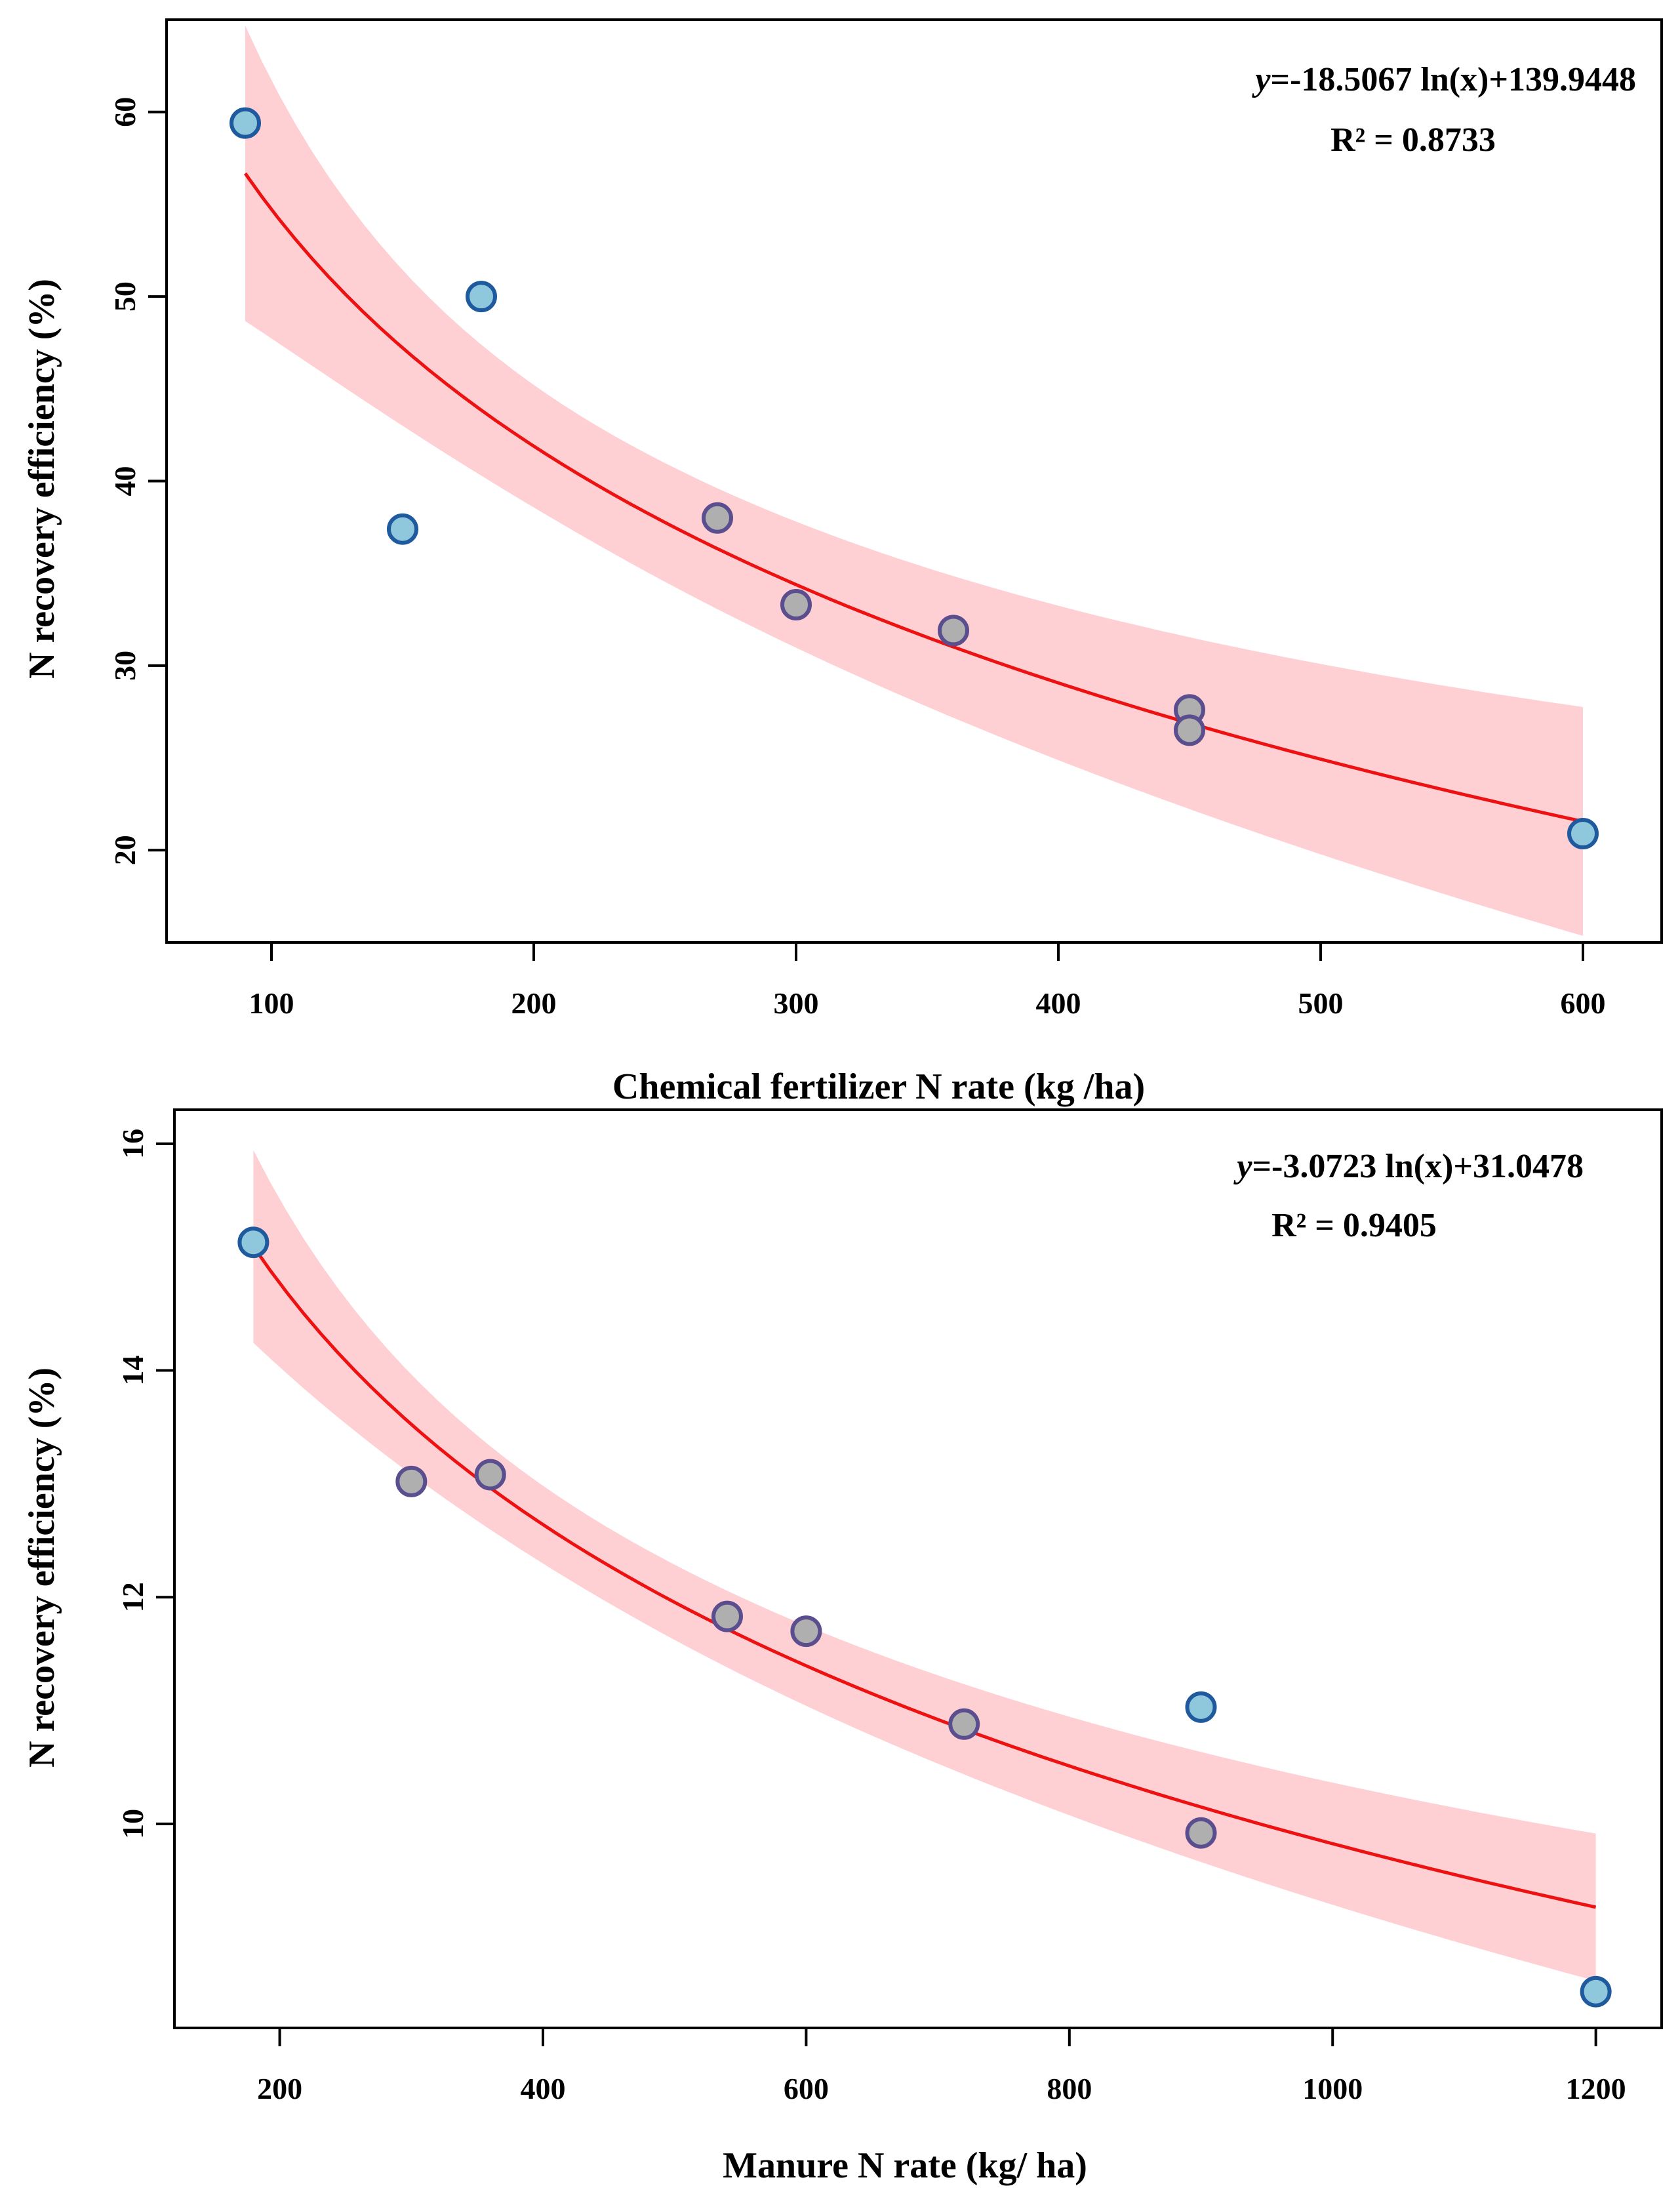  What do you see at coordinates (133, 1371) in the screenshot?
I see `y-tick-label: 14` at bounding box center [133, 1371].